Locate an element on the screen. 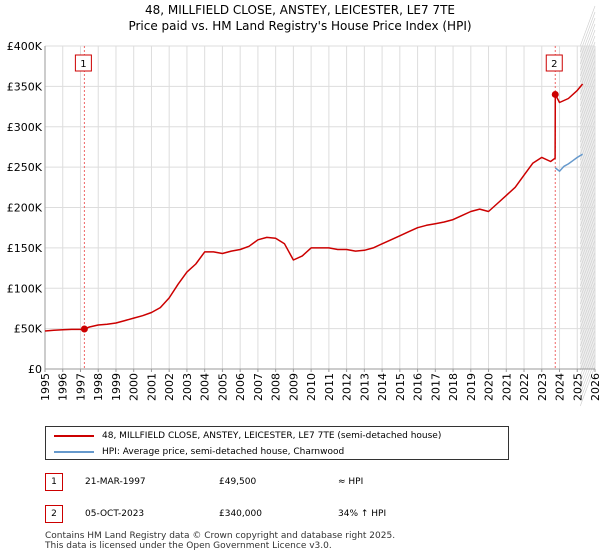 The width and height of the screenshot is (600, 560). x-tick-label: 2011 is located at coordinates (329, 387).